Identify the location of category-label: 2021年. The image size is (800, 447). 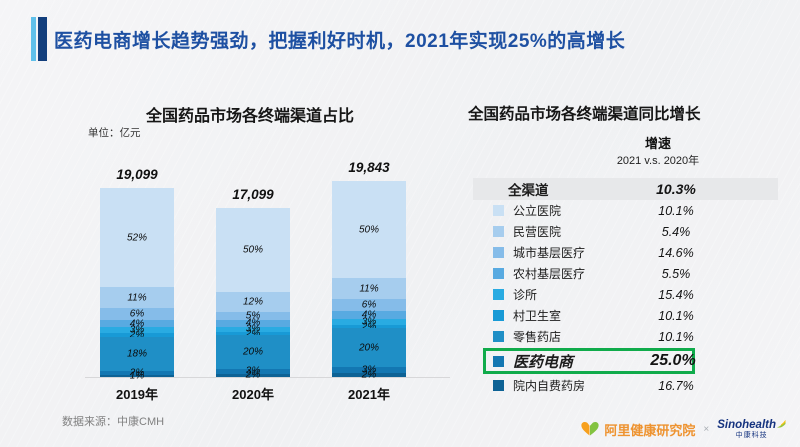
(369, 394).